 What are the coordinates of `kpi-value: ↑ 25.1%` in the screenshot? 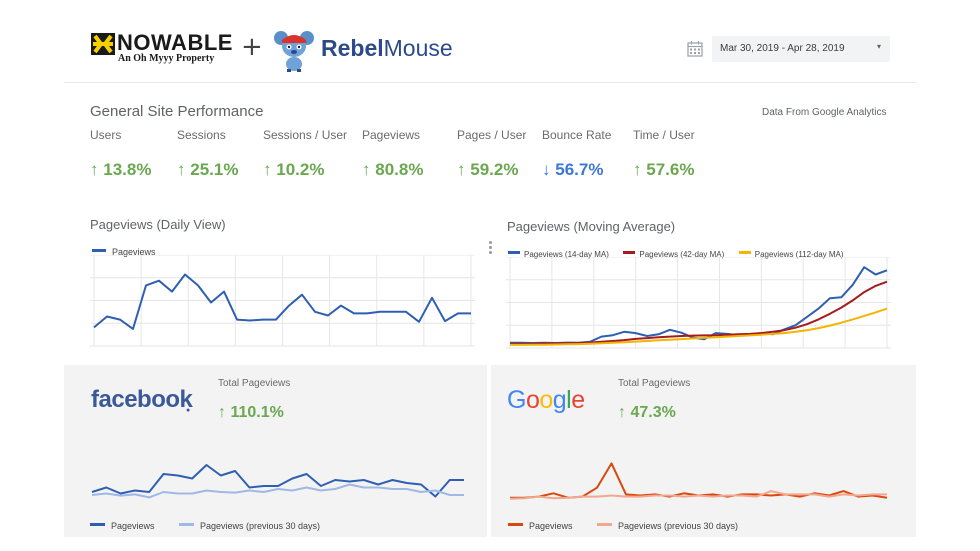 It's located at (207, 170).